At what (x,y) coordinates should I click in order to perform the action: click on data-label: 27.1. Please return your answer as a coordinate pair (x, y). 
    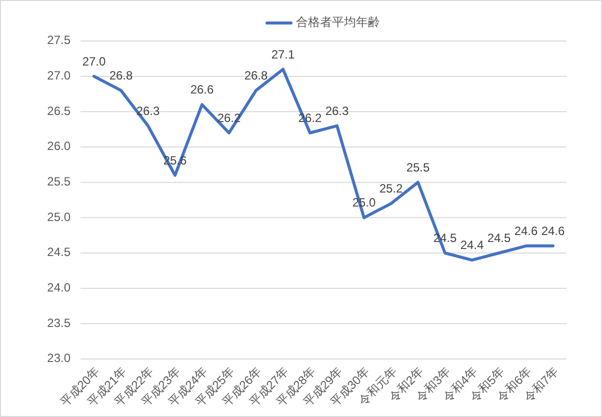
    Looking at the image, I should click on (283, 54).